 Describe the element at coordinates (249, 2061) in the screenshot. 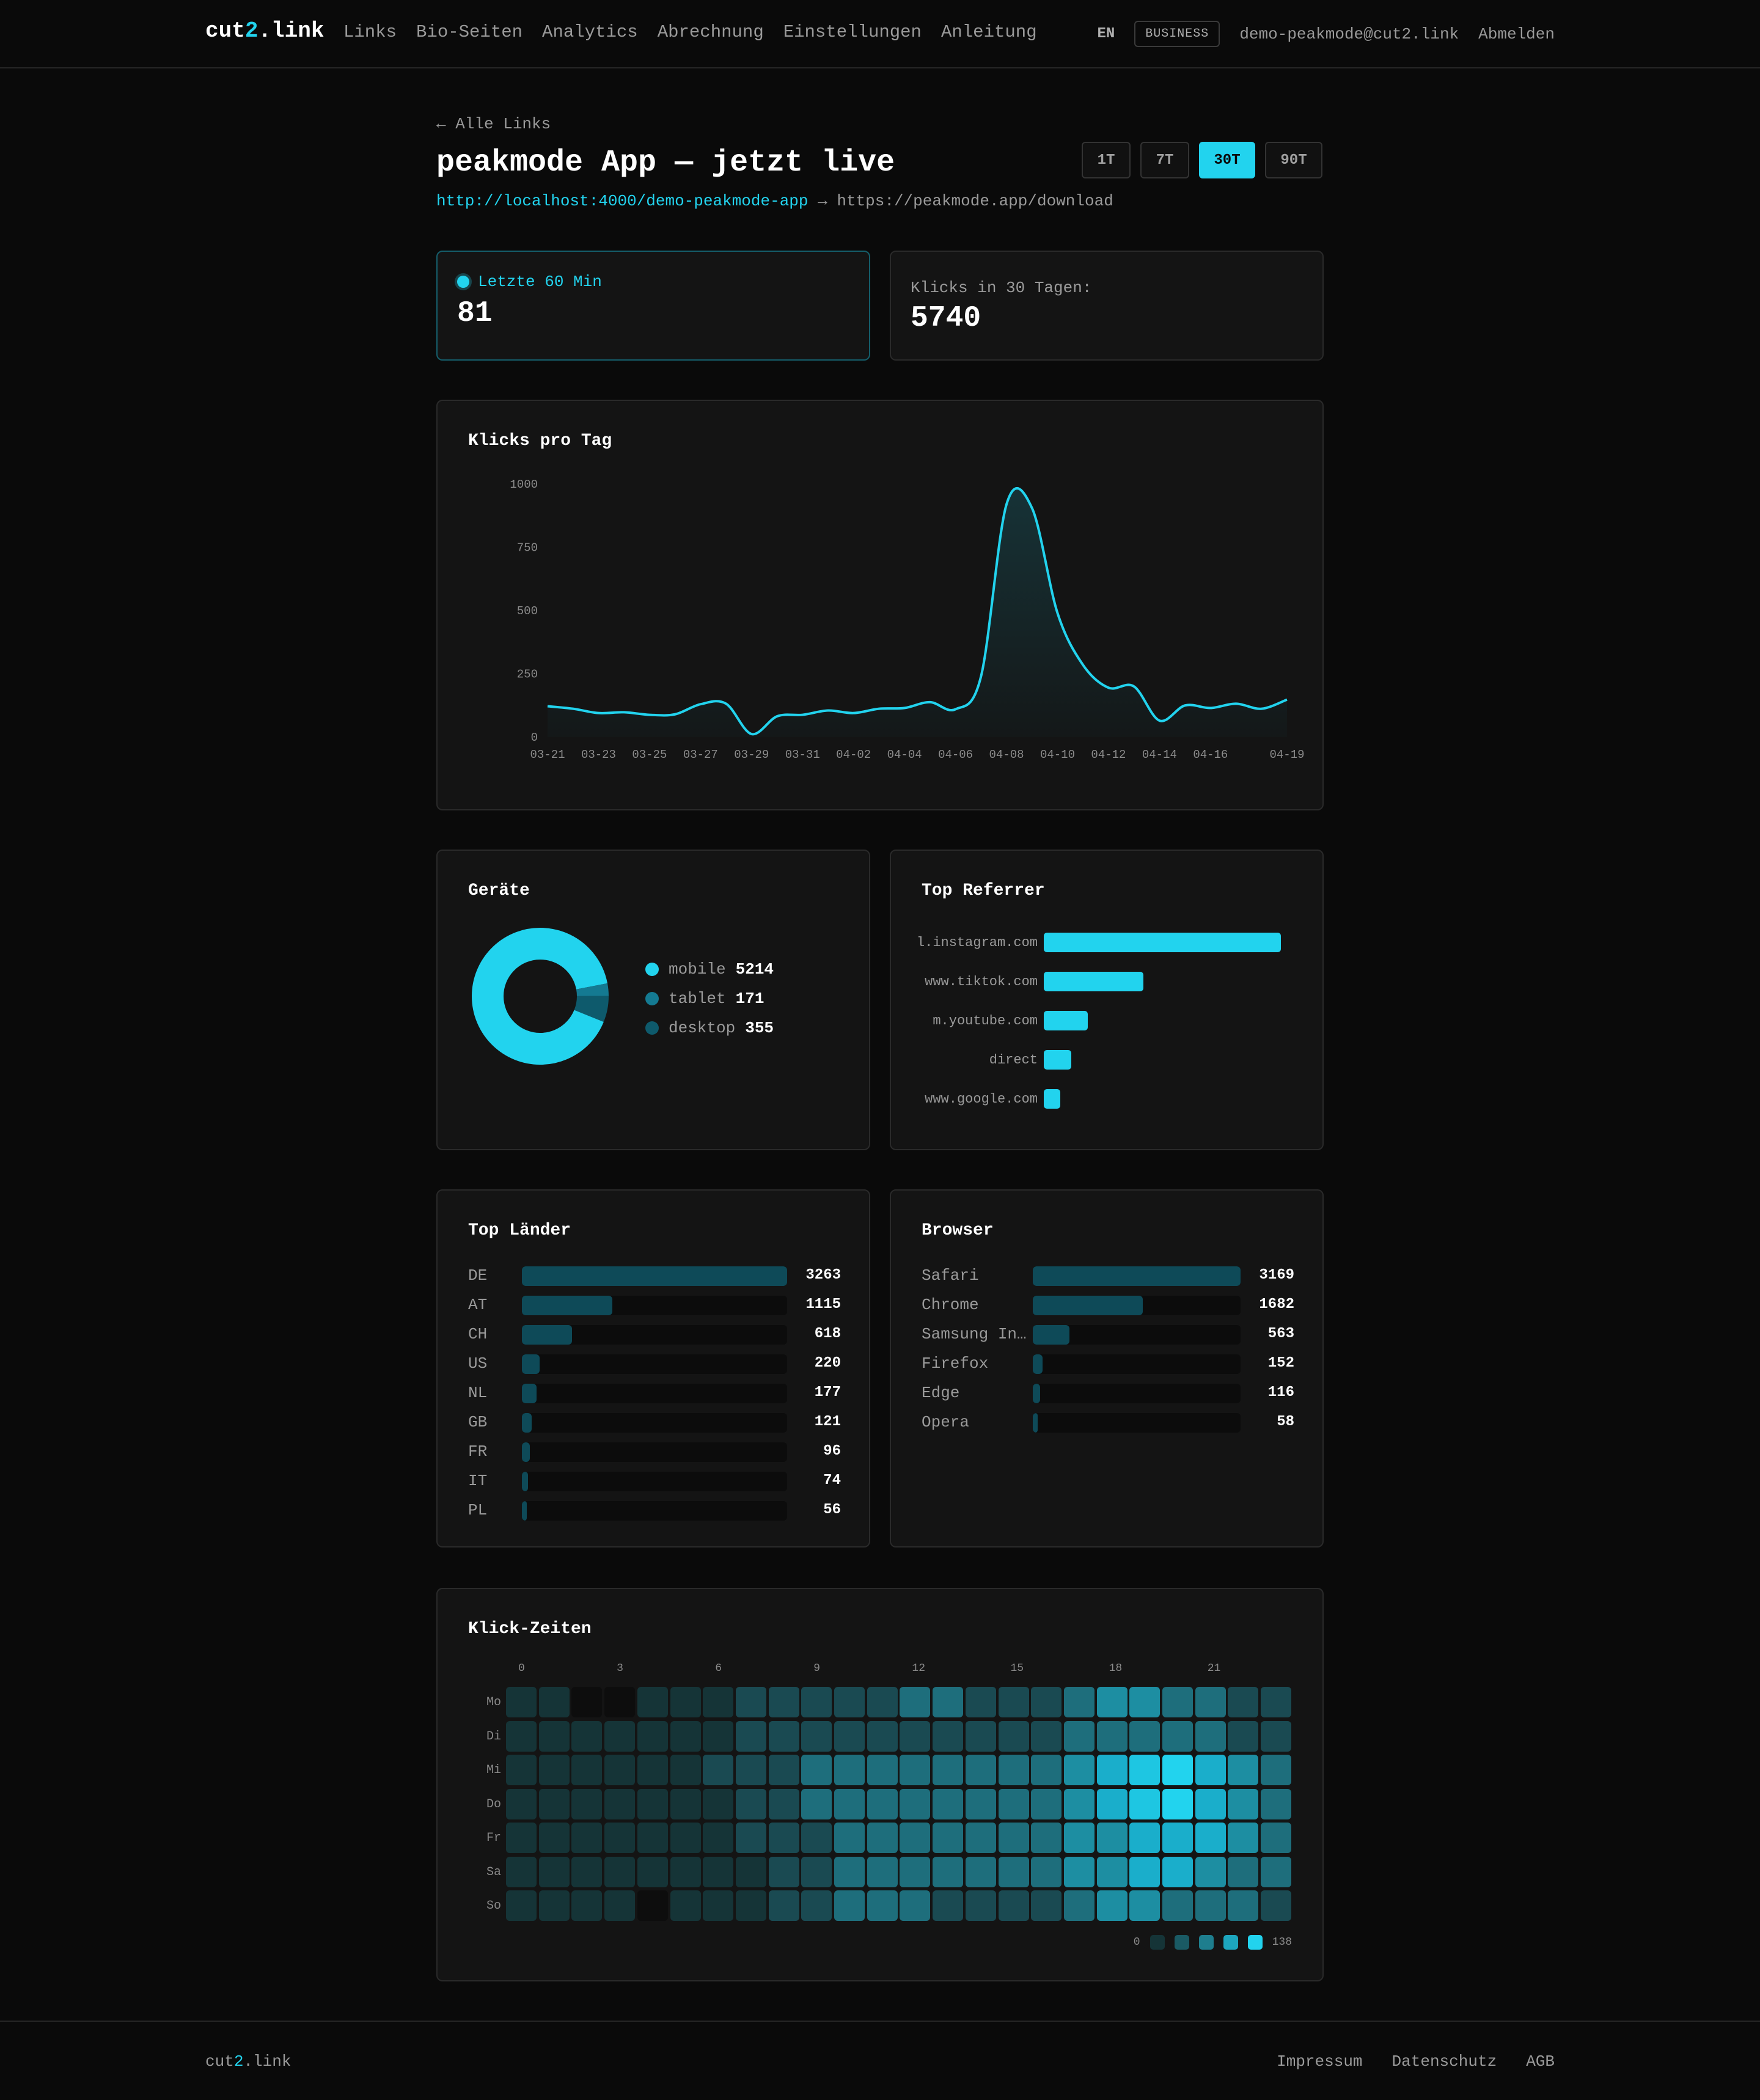

I see `footer-logo: cut2.link` at that location.